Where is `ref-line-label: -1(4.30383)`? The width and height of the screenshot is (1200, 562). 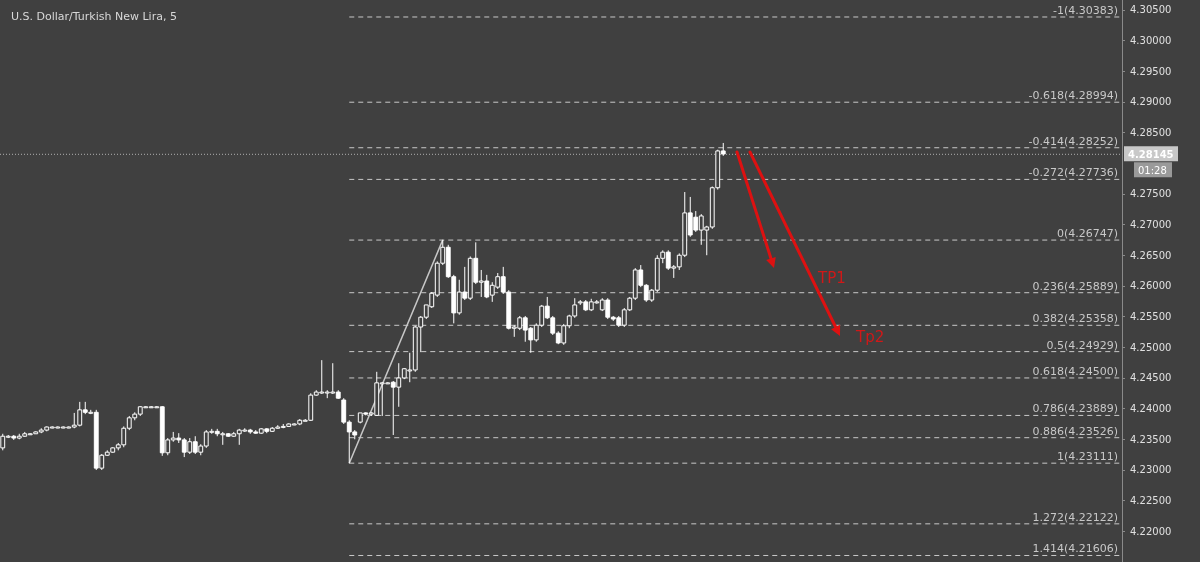 ref-line-label: -1(4.30383) is located at coordinates (1085, 10).